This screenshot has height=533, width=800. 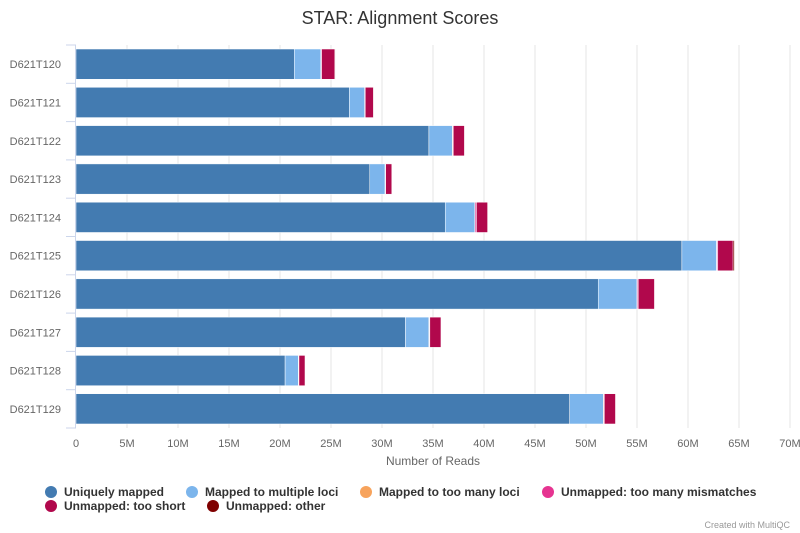 What do you see at coordinates (747, 525) in the screenshot?
I see `credit-text: Created with MultiQC` at bounding box center [747, 525].